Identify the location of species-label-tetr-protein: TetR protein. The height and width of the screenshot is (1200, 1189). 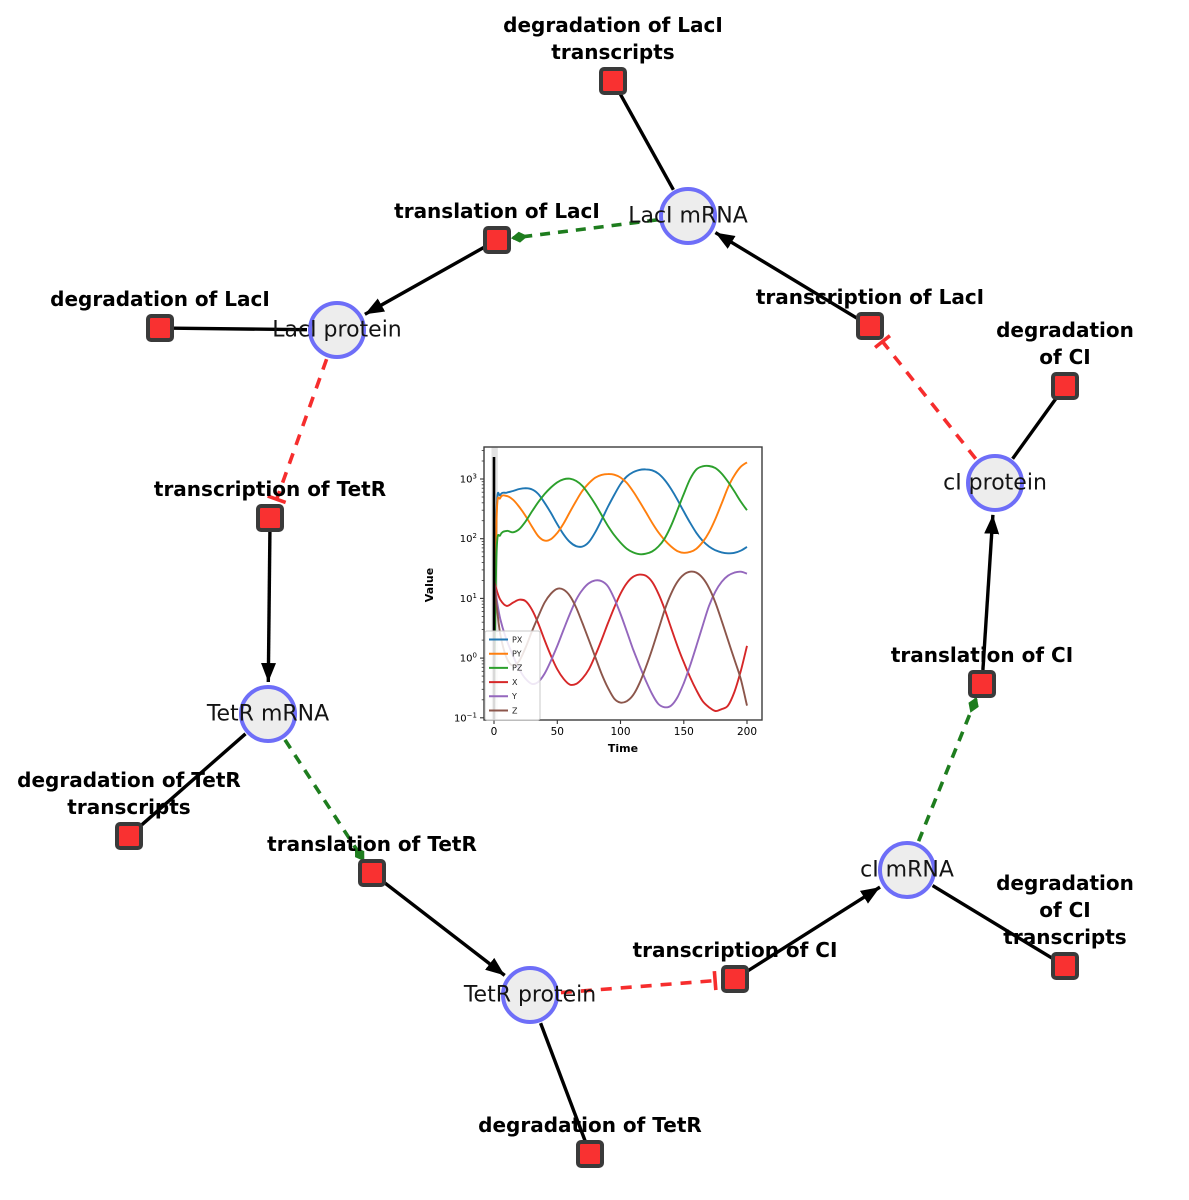
(530, 995).